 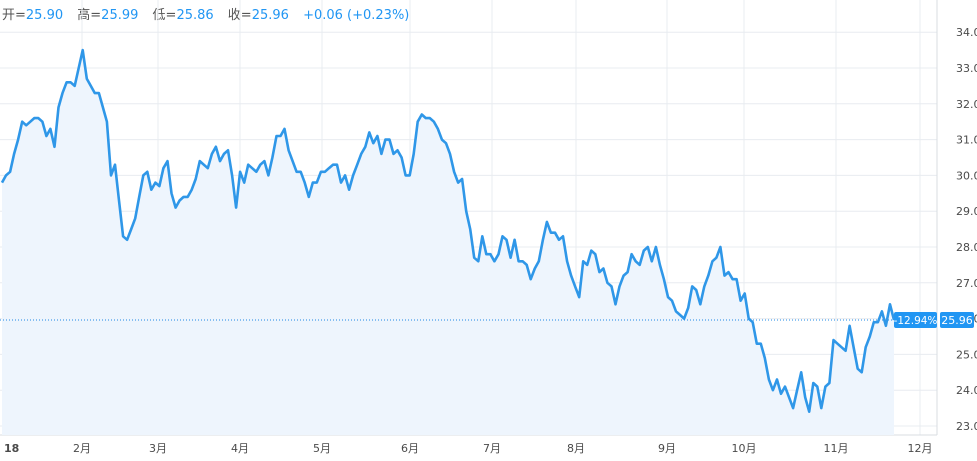 What do you see at coordinates (270, 15) in the screenshot?
I see `close-value: 25.96` at bounding box center [270, 15].